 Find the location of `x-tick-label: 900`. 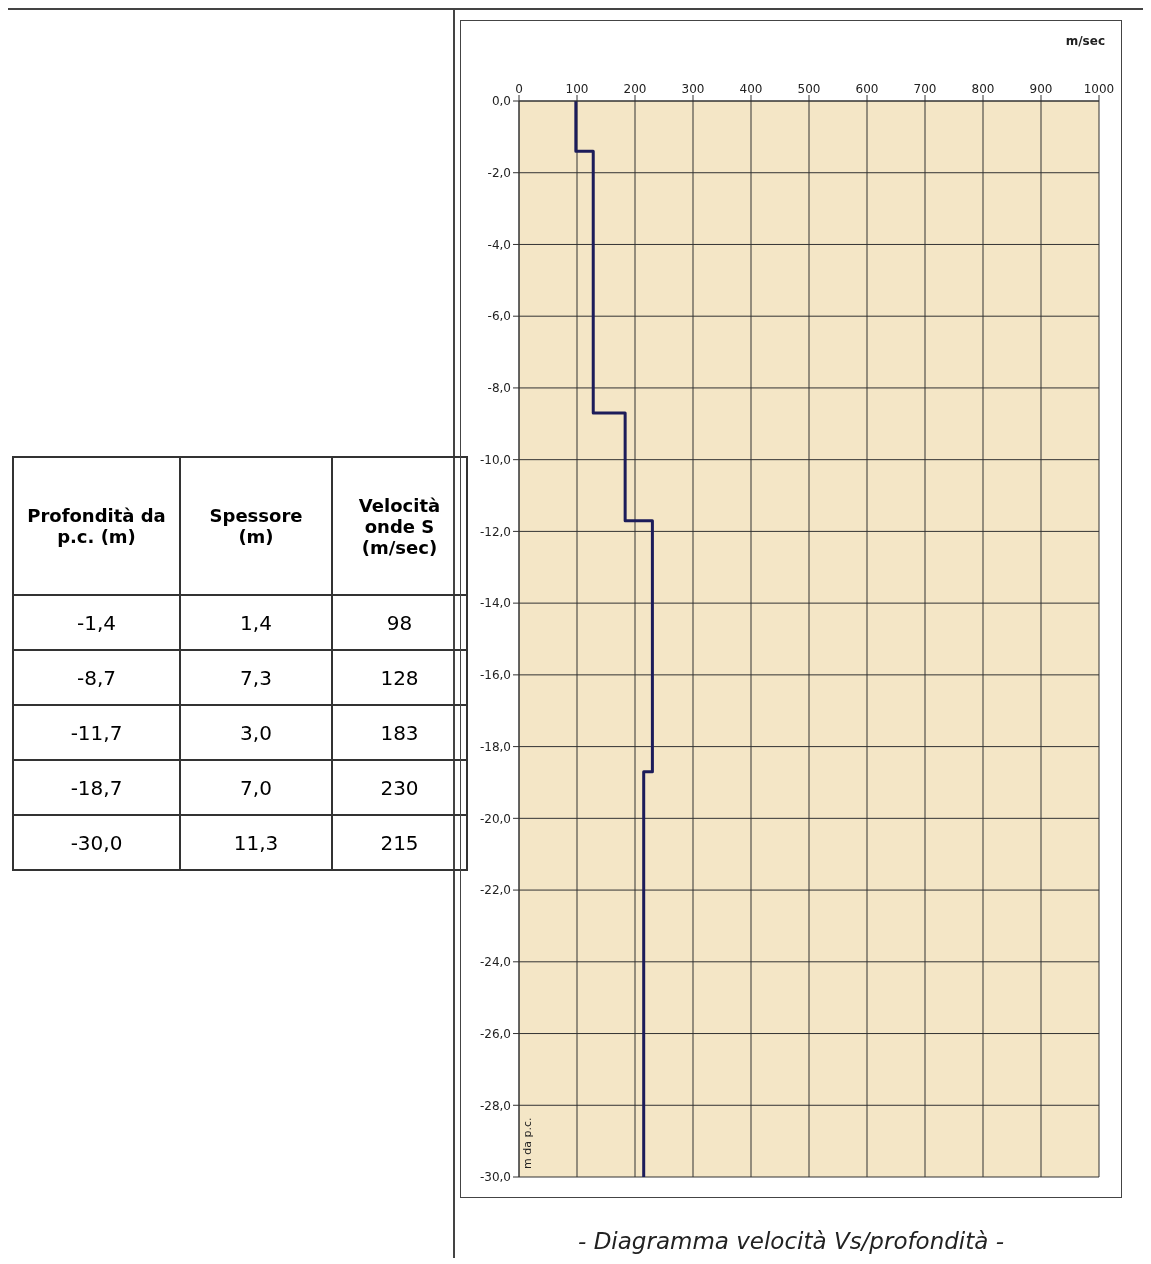

x-tick-label: 900 is located at coordinates (1041, 89).